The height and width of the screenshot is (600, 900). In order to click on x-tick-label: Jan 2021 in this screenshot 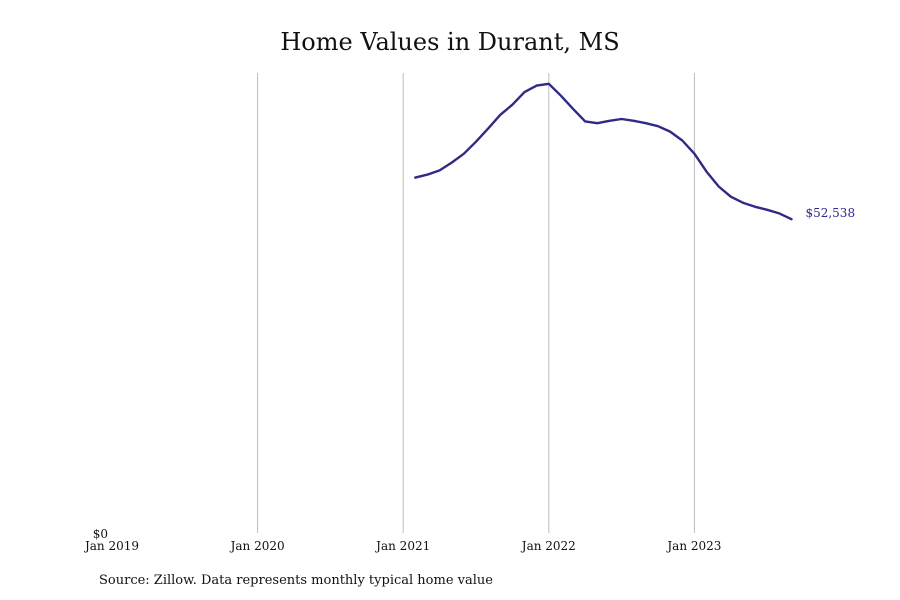, I will do `click(402, 546)`.